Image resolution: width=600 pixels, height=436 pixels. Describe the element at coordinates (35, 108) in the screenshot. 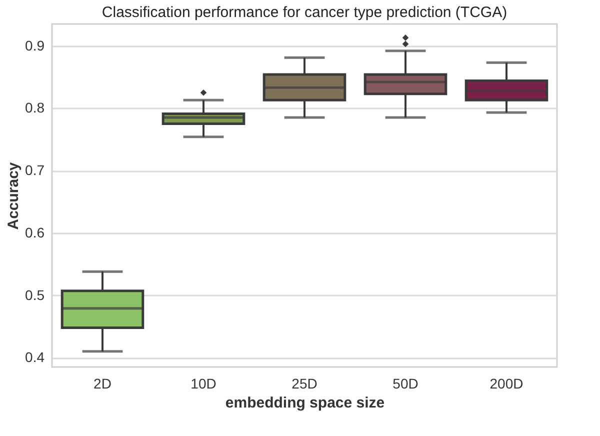

I see `y-tick-label: 0.8` at that location.